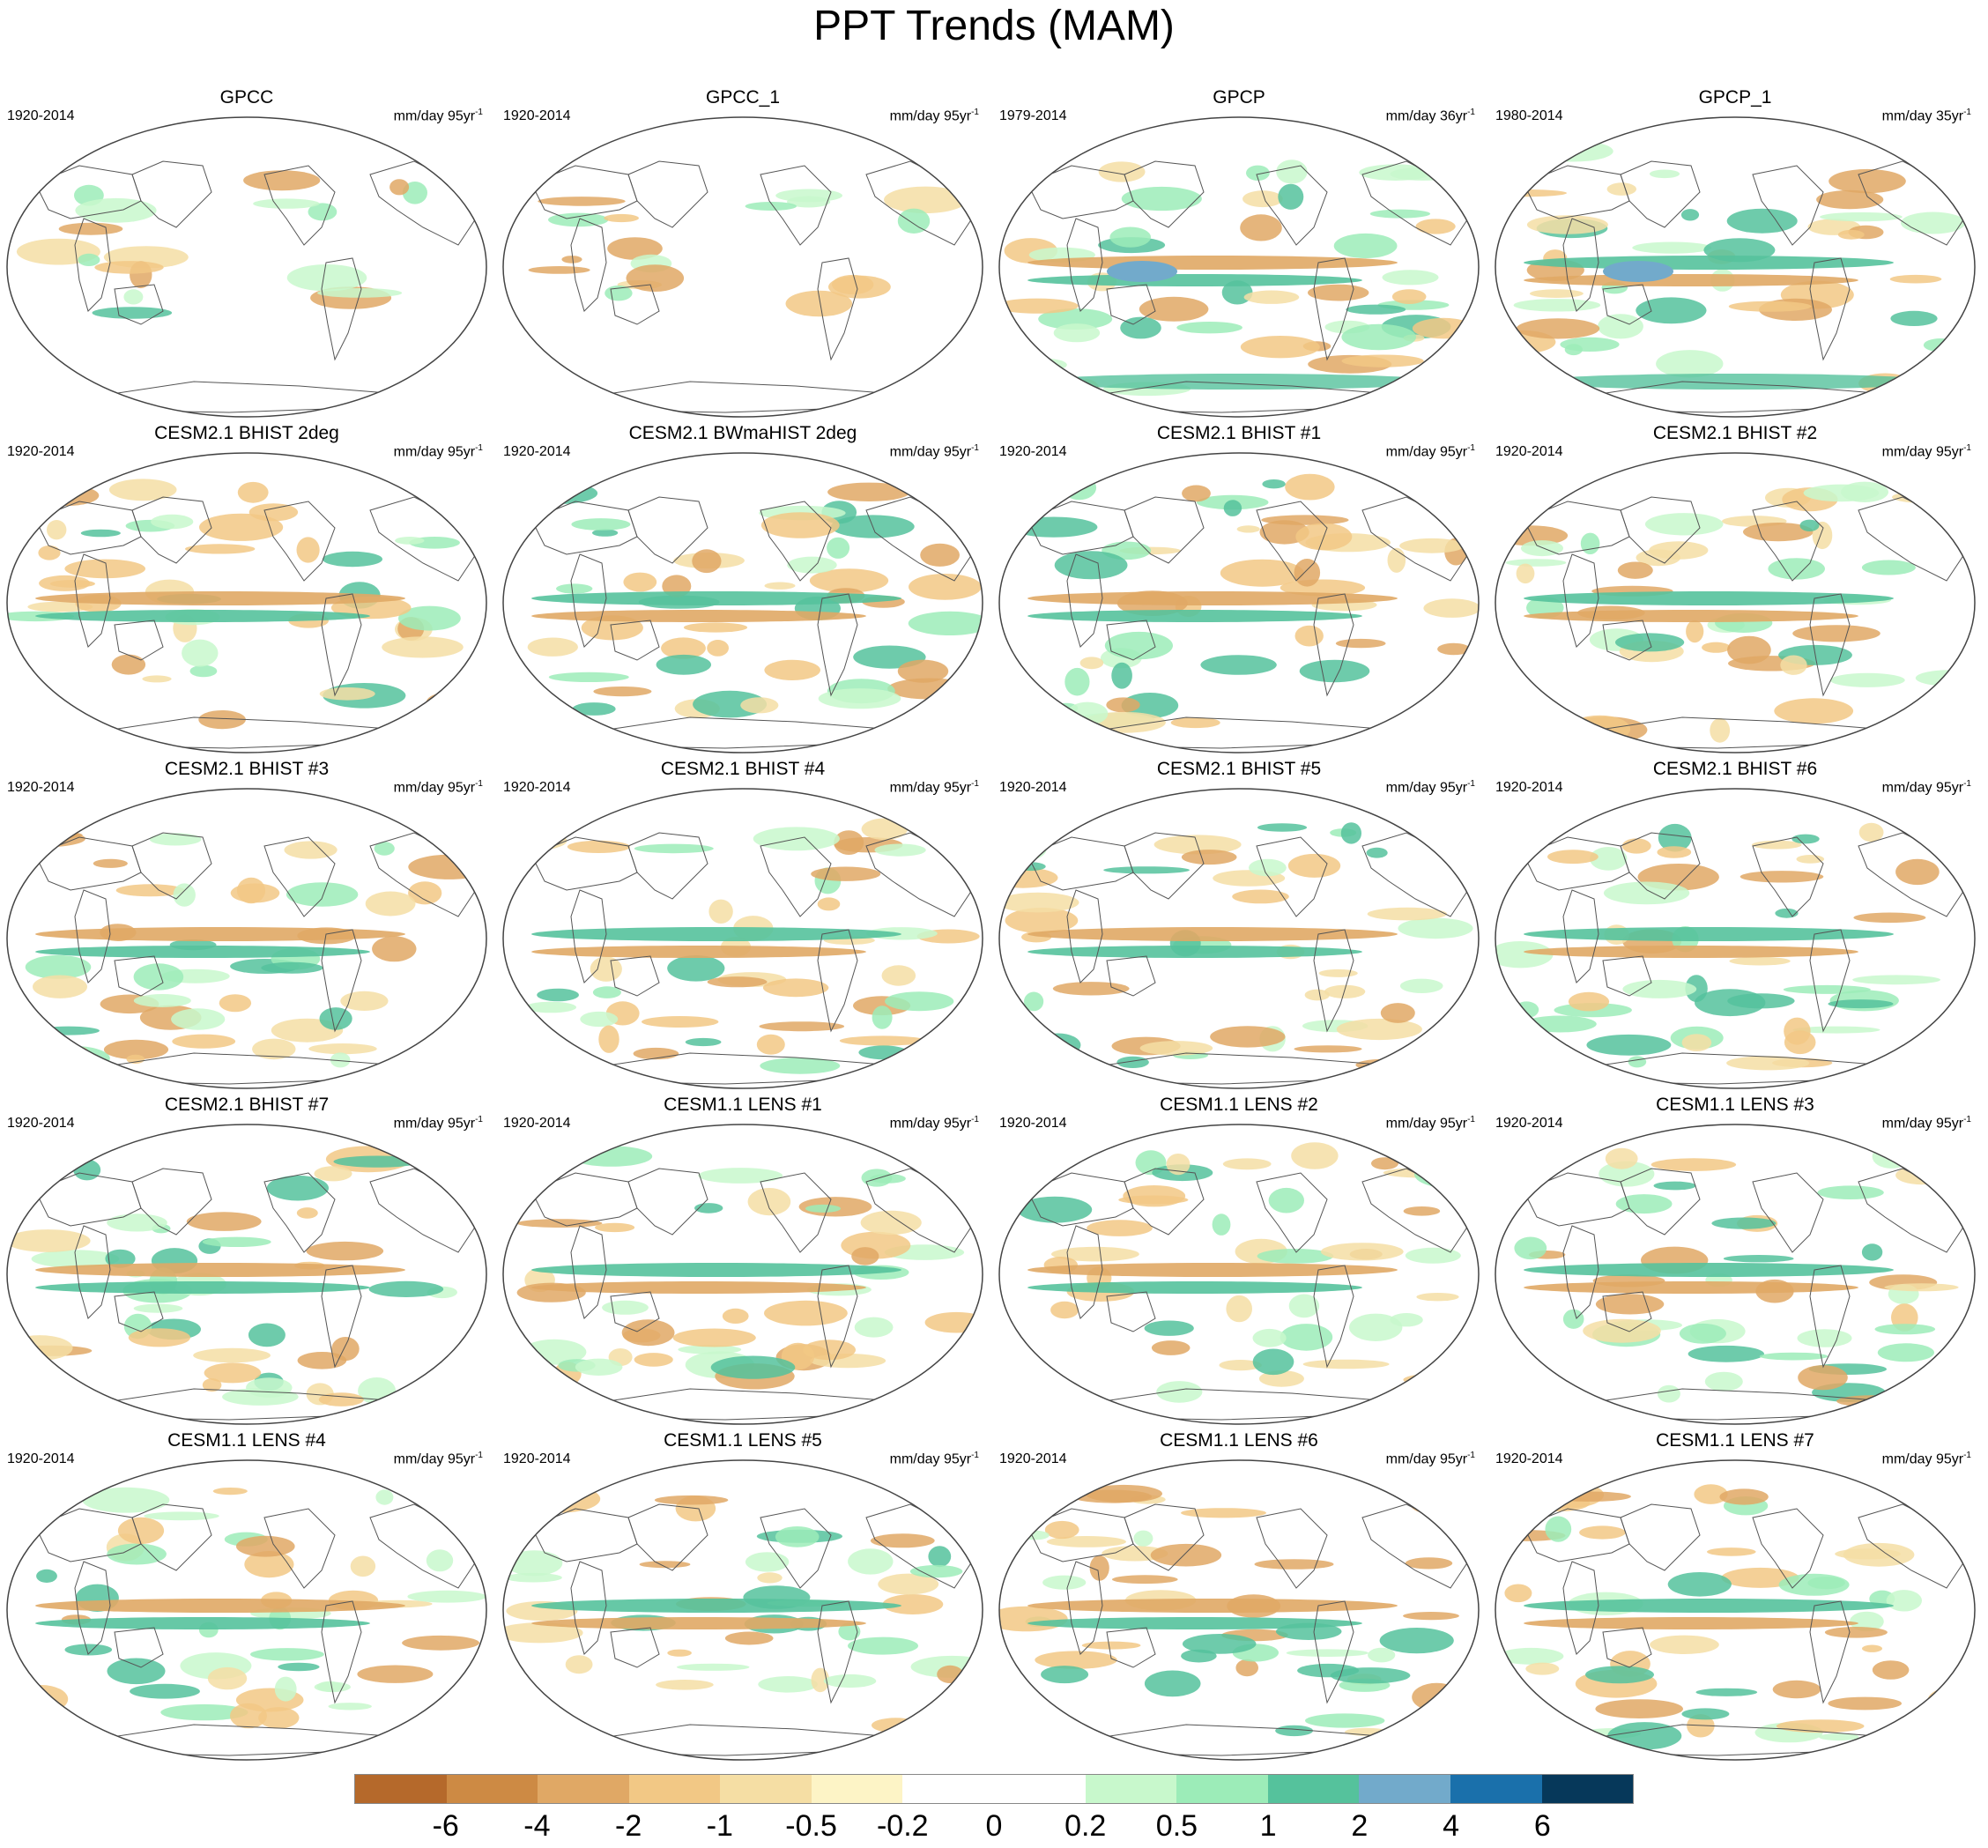 Image resolution: width=1988 pixels, height=1848 pixels. Describe the element at coordinates (1239, 769) in the screenshot. I see `panel-title: CESM2.1 BHIST #5` at that location.